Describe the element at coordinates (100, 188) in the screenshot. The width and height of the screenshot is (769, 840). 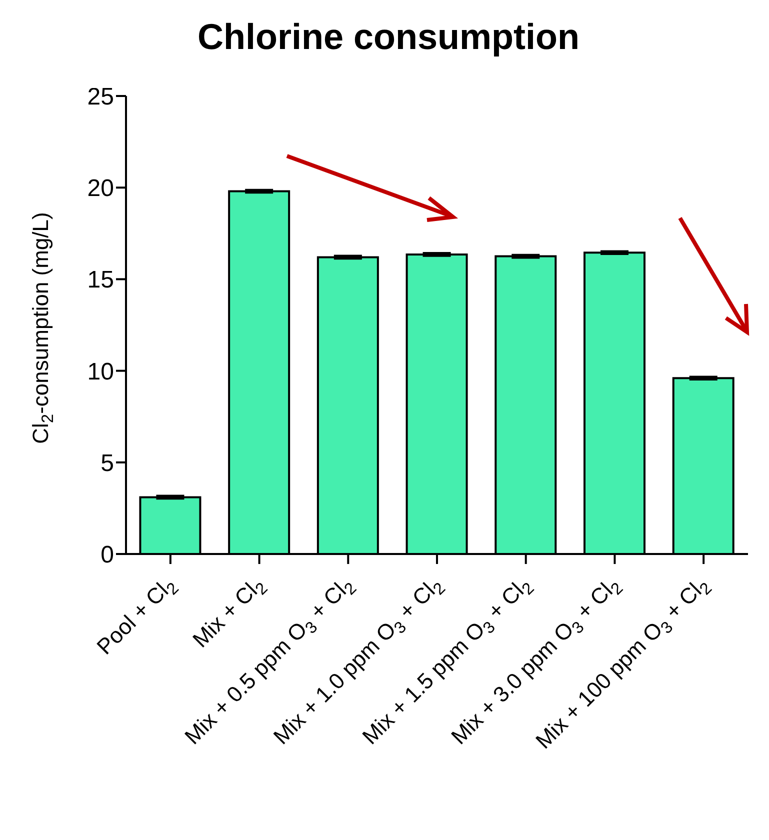
I see `y-tick-label: 20` at that location.